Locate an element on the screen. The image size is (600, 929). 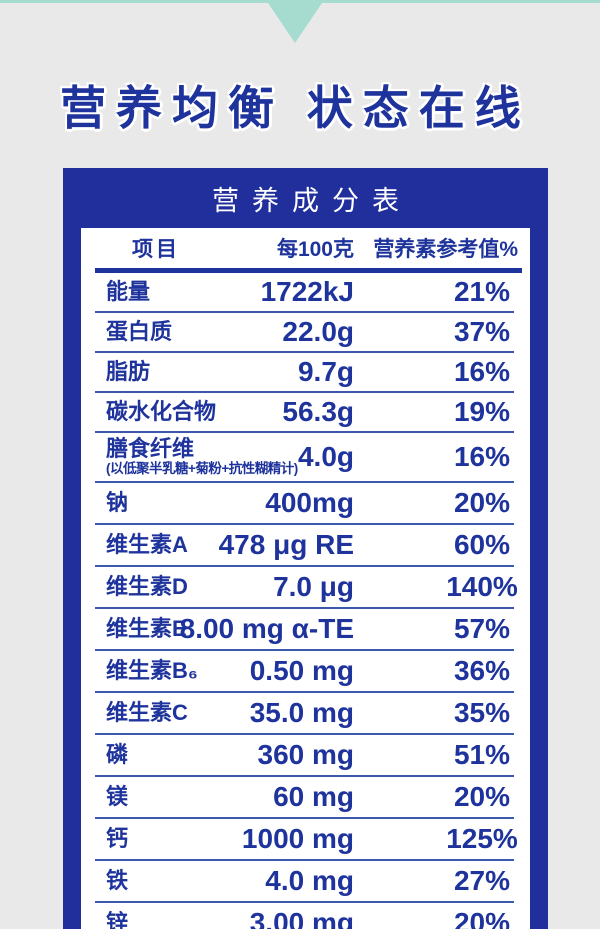
nutrient-name: 钙 is located at coordinates (117, 839).